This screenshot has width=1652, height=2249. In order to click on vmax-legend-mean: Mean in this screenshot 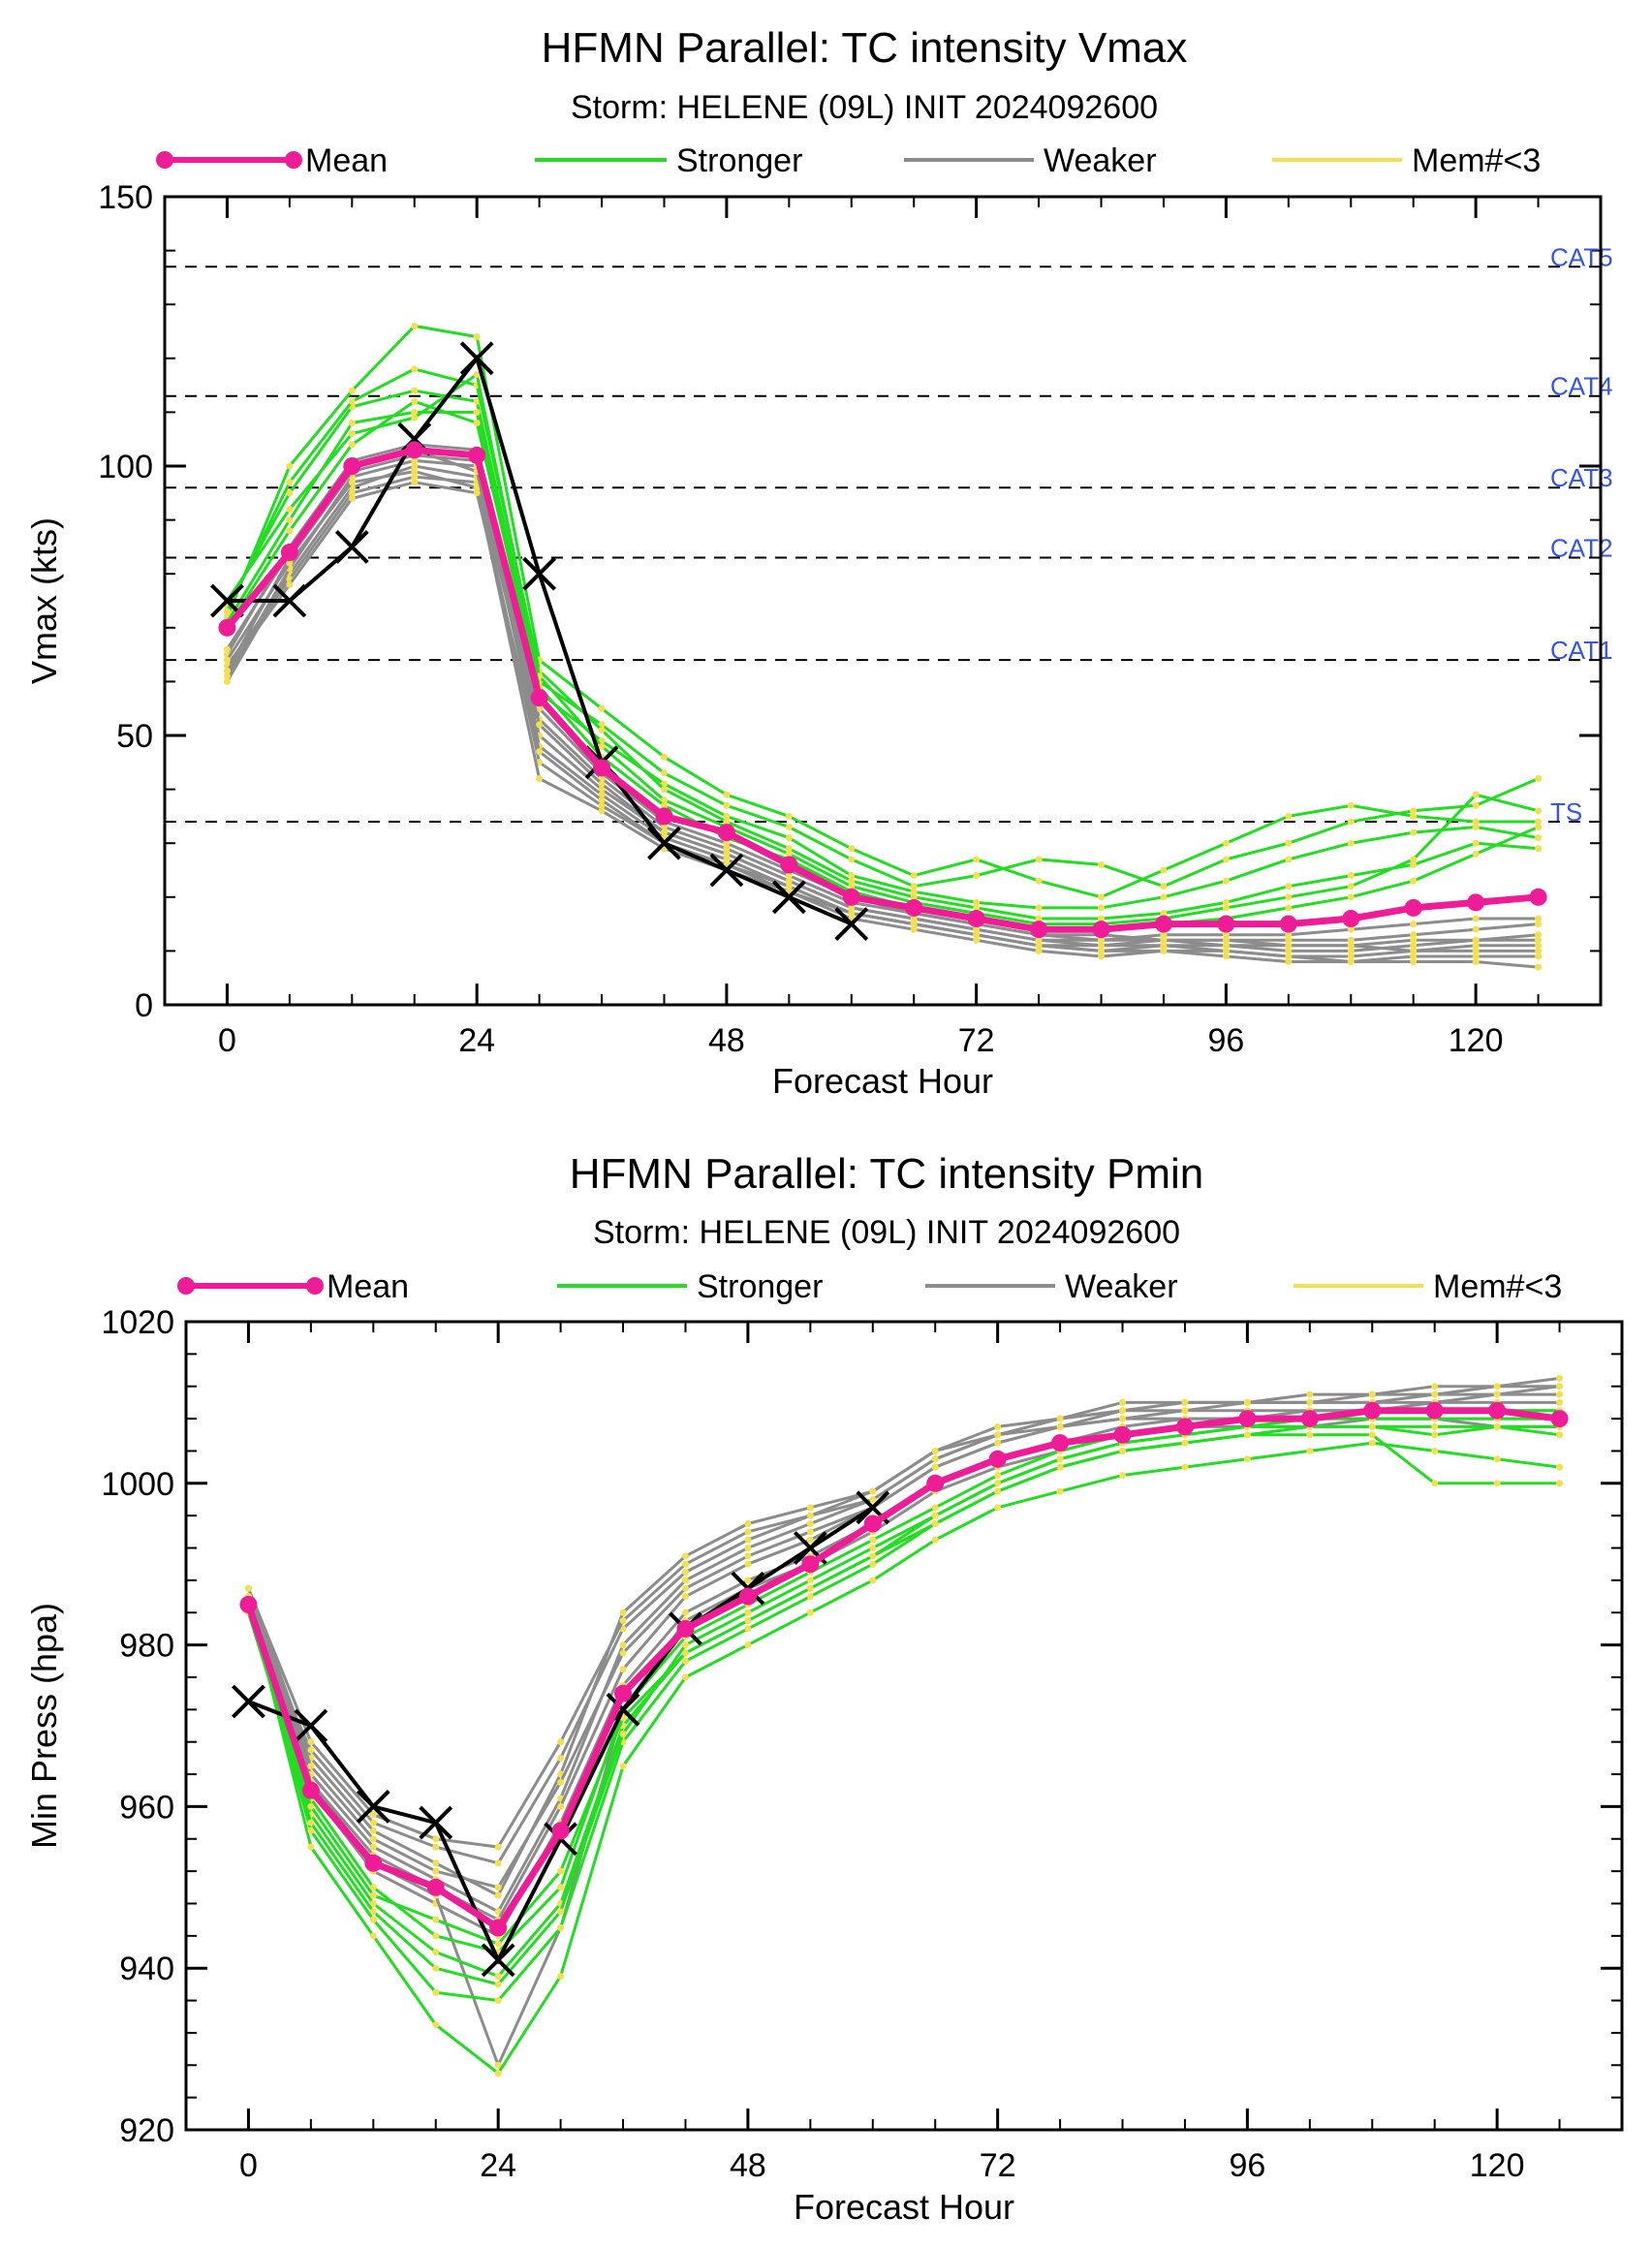, I will do `click(272, 160)`.